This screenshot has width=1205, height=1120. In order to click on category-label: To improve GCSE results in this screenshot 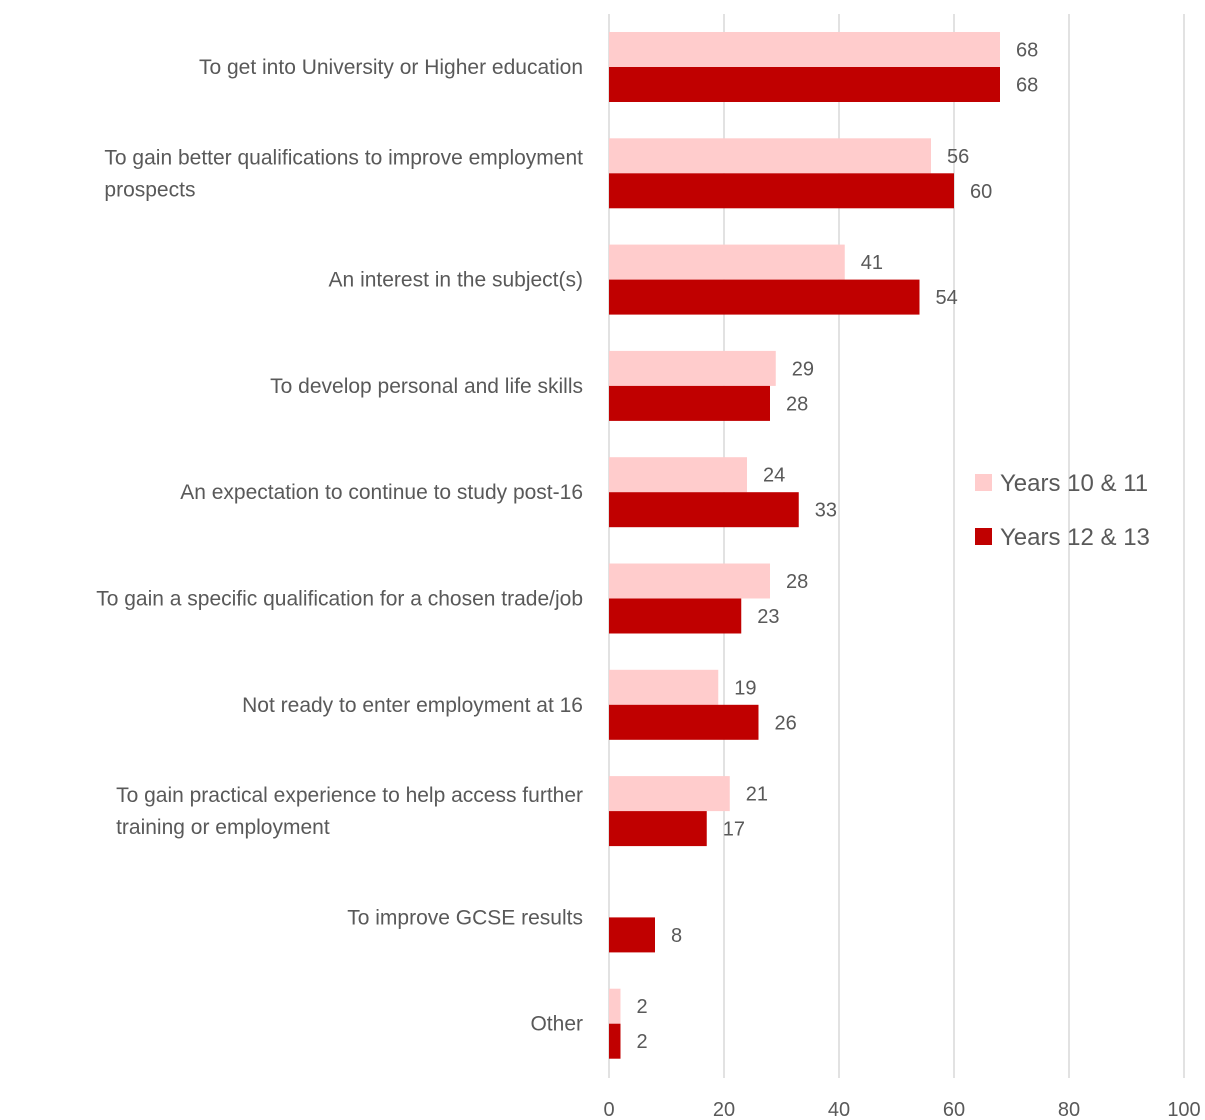, I will do `click(465, 917)`.